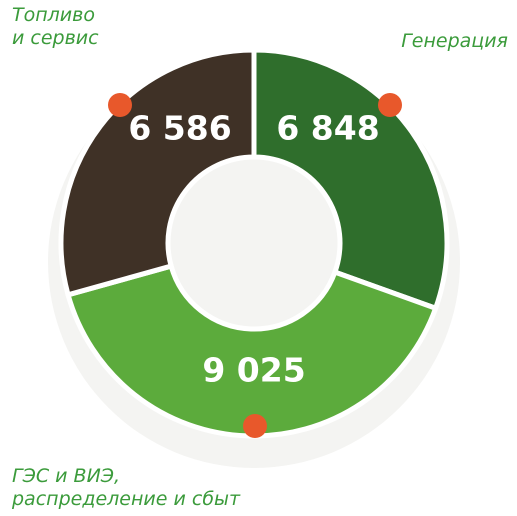 This screenshot has height=516, width=517. What do you see at coordinates (179, 128) in the screenshot?
I see `value-label: 6 586` at bounding box center [179, 128].